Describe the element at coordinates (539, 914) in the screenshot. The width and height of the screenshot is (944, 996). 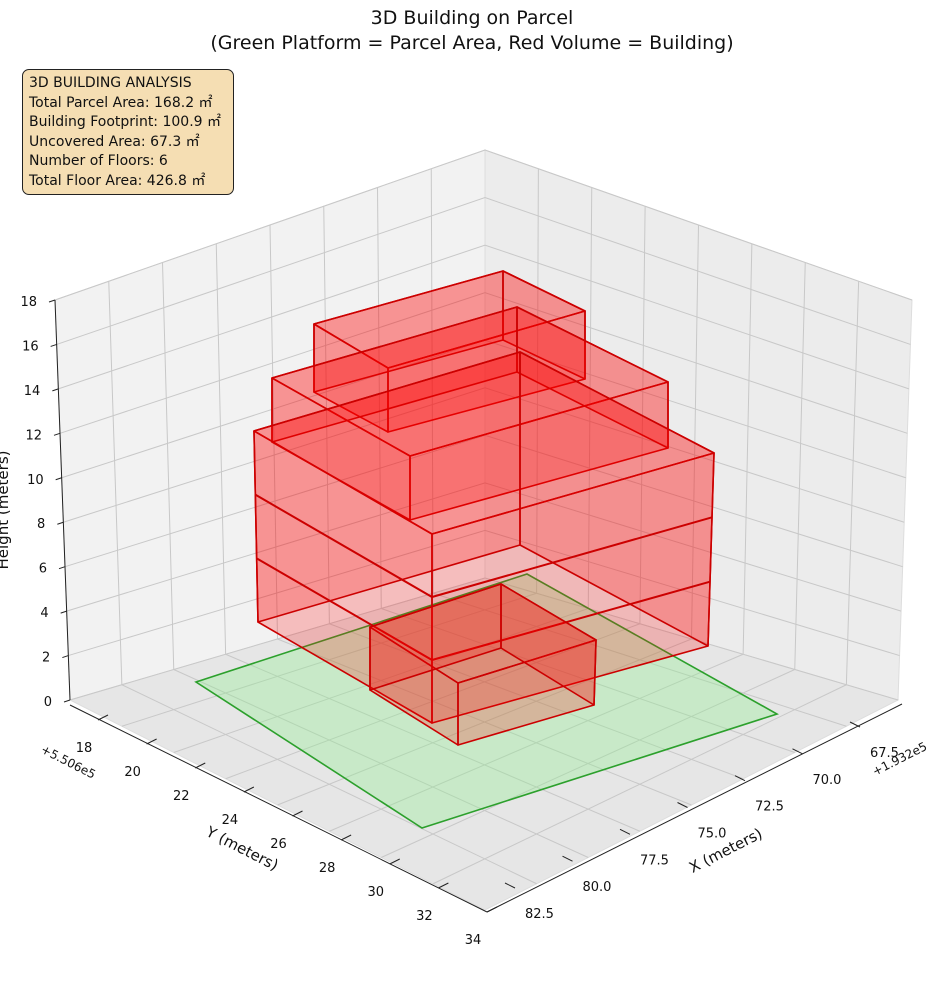
I see `x-tick-label: 82.5` at that location.